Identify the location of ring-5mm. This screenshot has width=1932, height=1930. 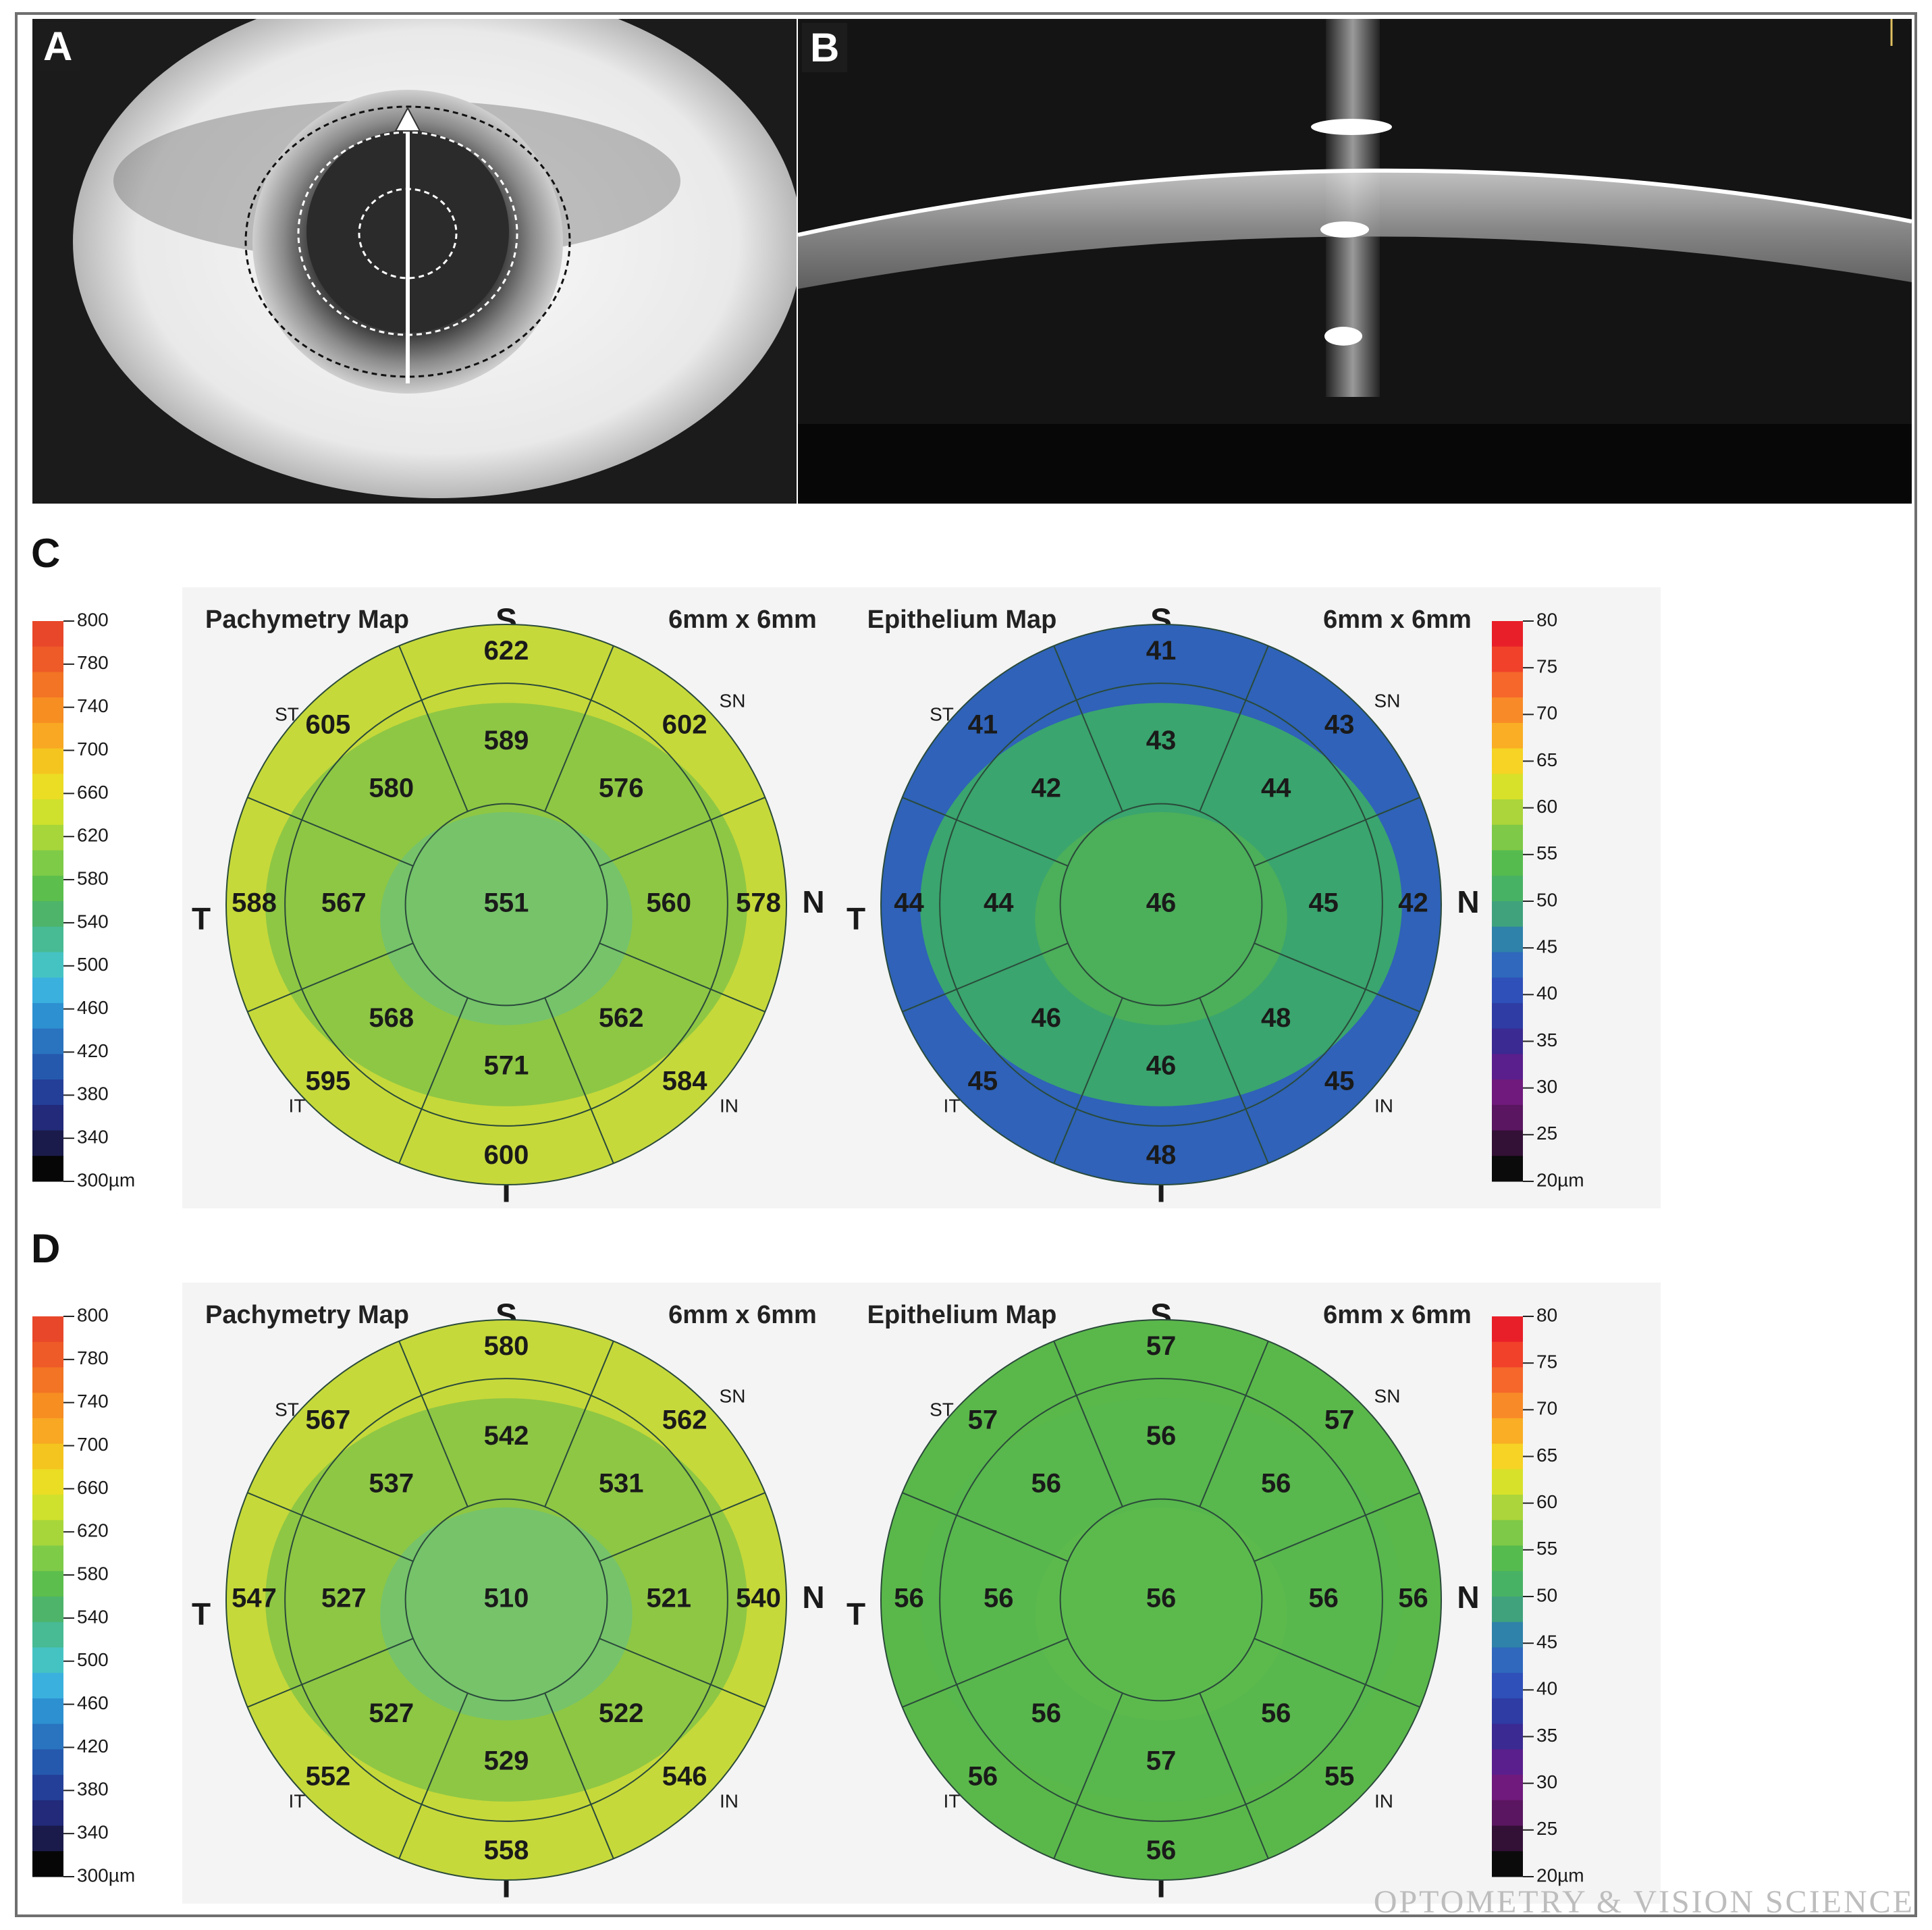
(1161, 1600).